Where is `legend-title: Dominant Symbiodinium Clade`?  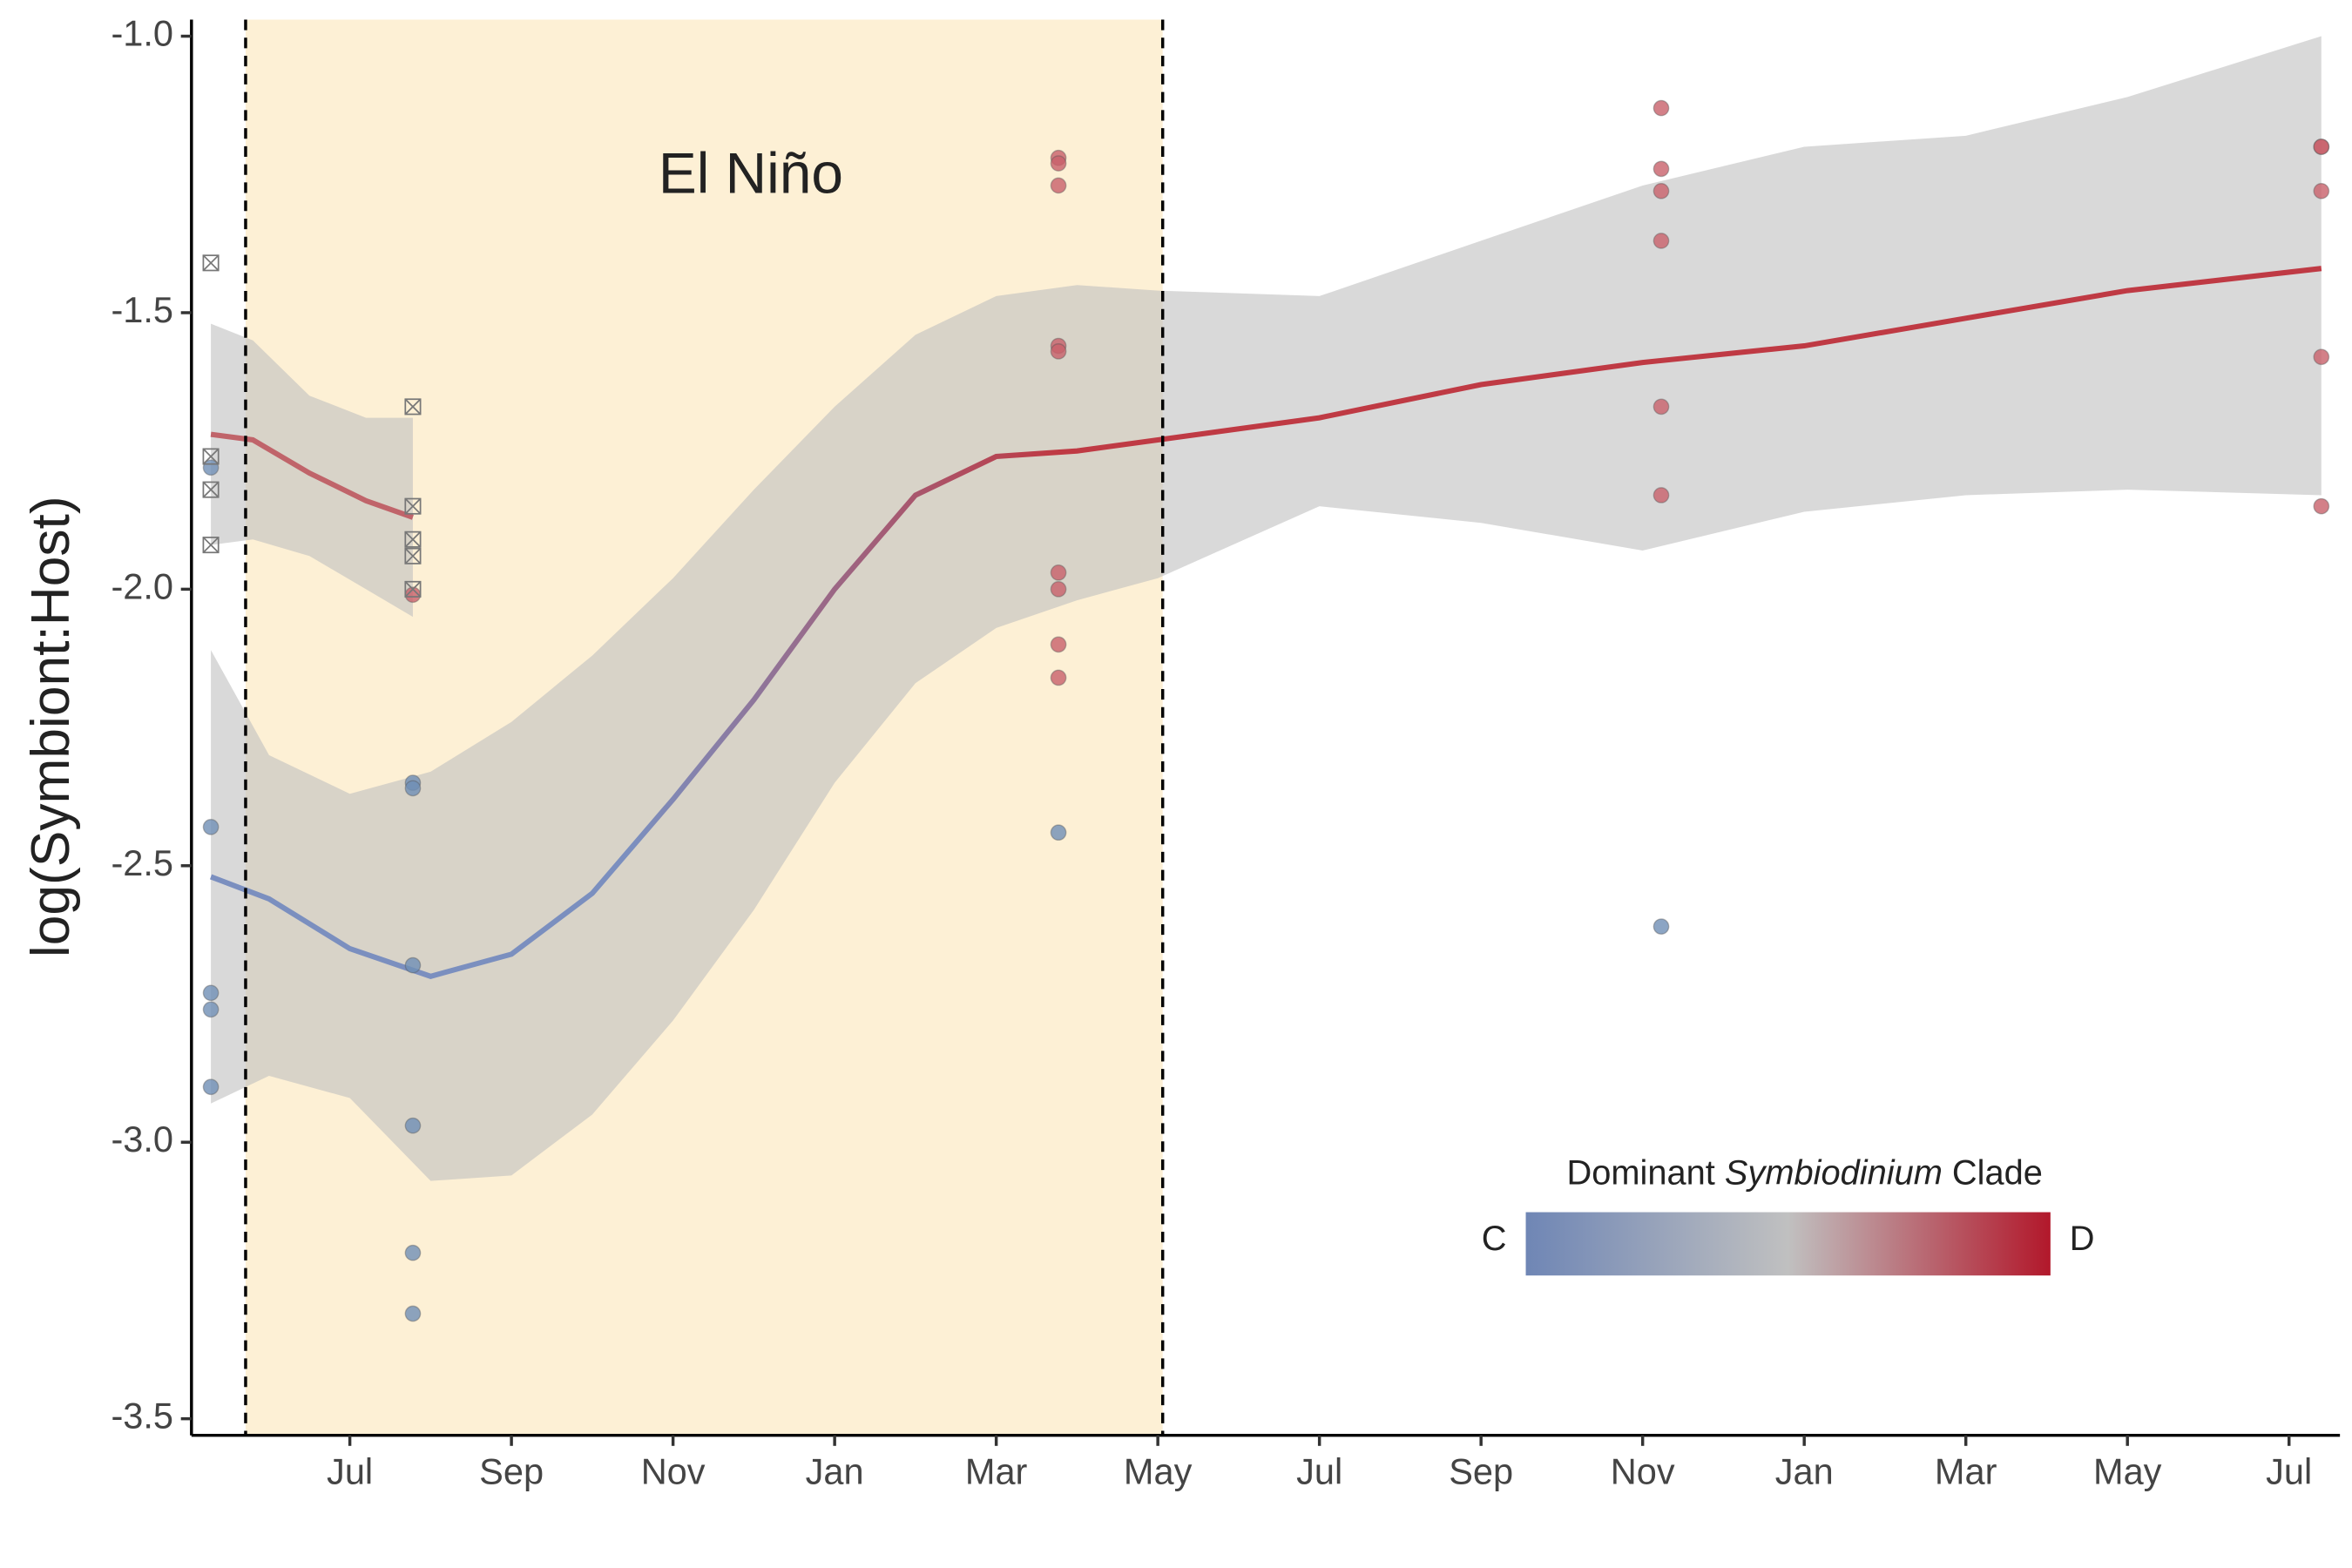
legend-title: Dominant Symbiodinium Clade is located at coordinates (1805, 1172).